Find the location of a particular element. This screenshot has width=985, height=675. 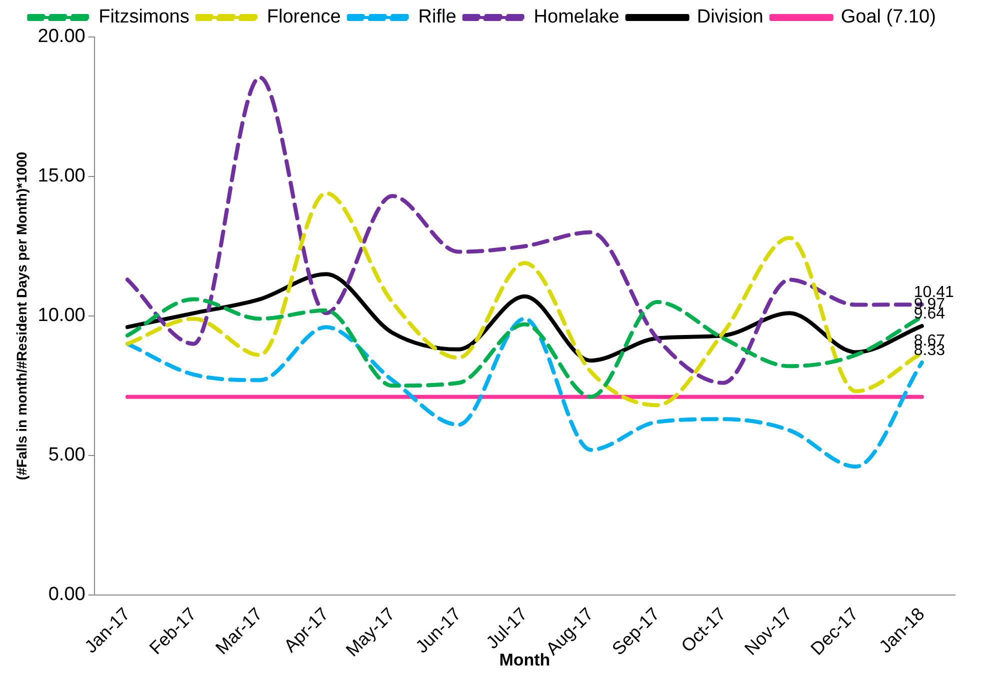

y-tick-label: 15.00 is located at coordinates (62, 176).